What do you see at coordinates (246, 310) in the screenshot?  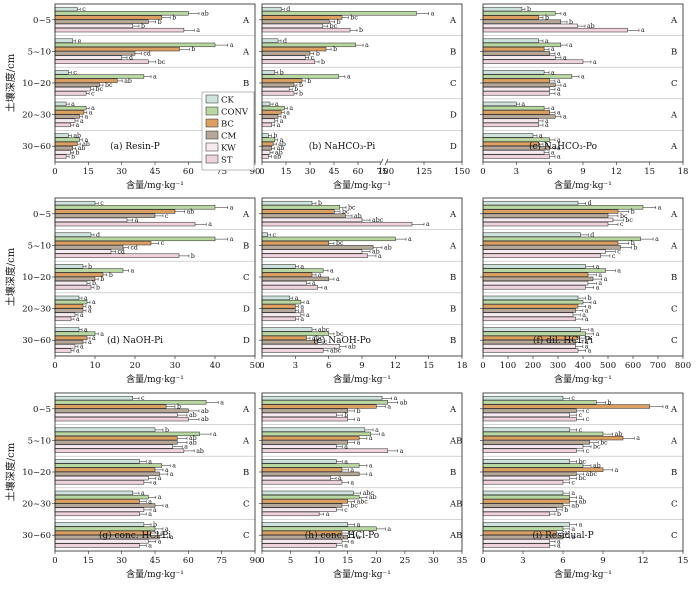 I see `group-letter: D` at bounding box center [246, 310].